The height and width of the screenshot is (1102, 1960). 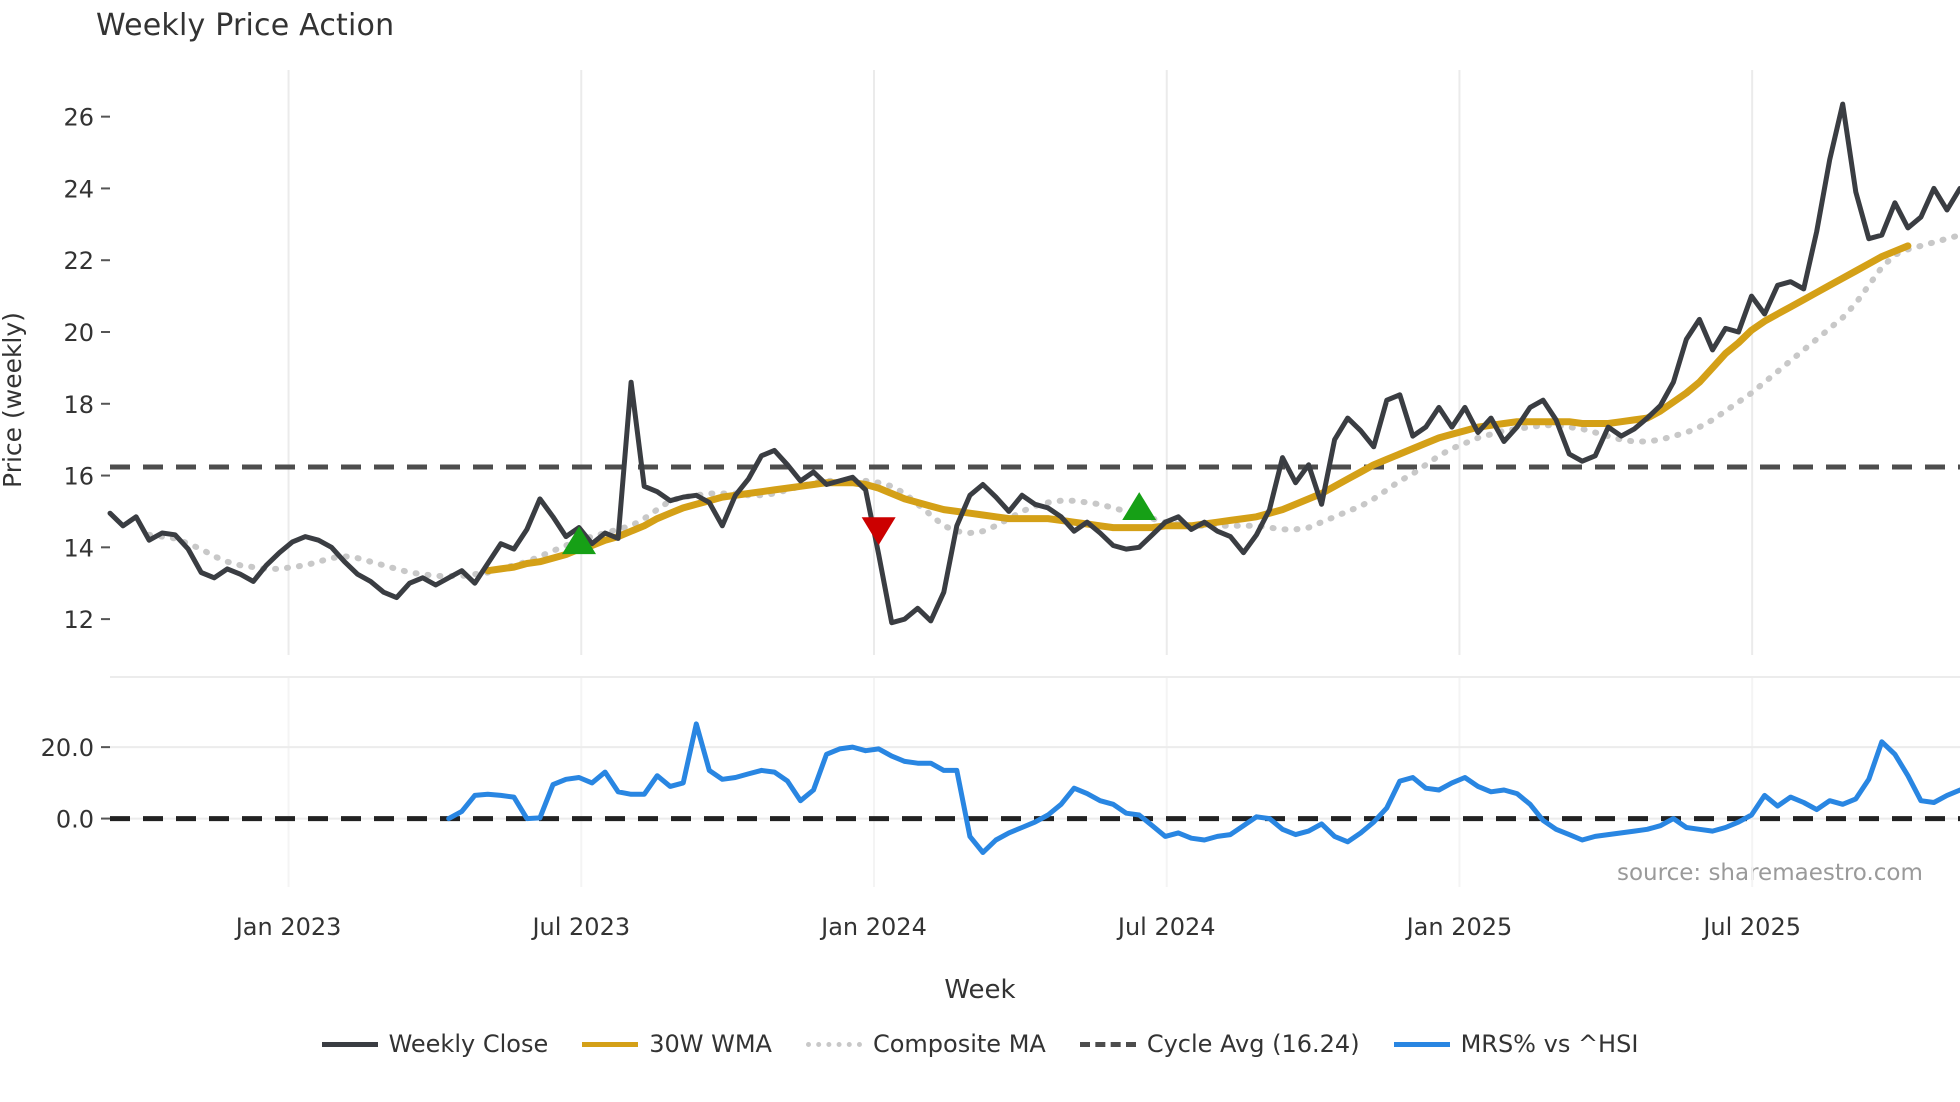 I want to click on legend-item-3: Cycle Avg (16.24), so click(x=1219, y=1044).